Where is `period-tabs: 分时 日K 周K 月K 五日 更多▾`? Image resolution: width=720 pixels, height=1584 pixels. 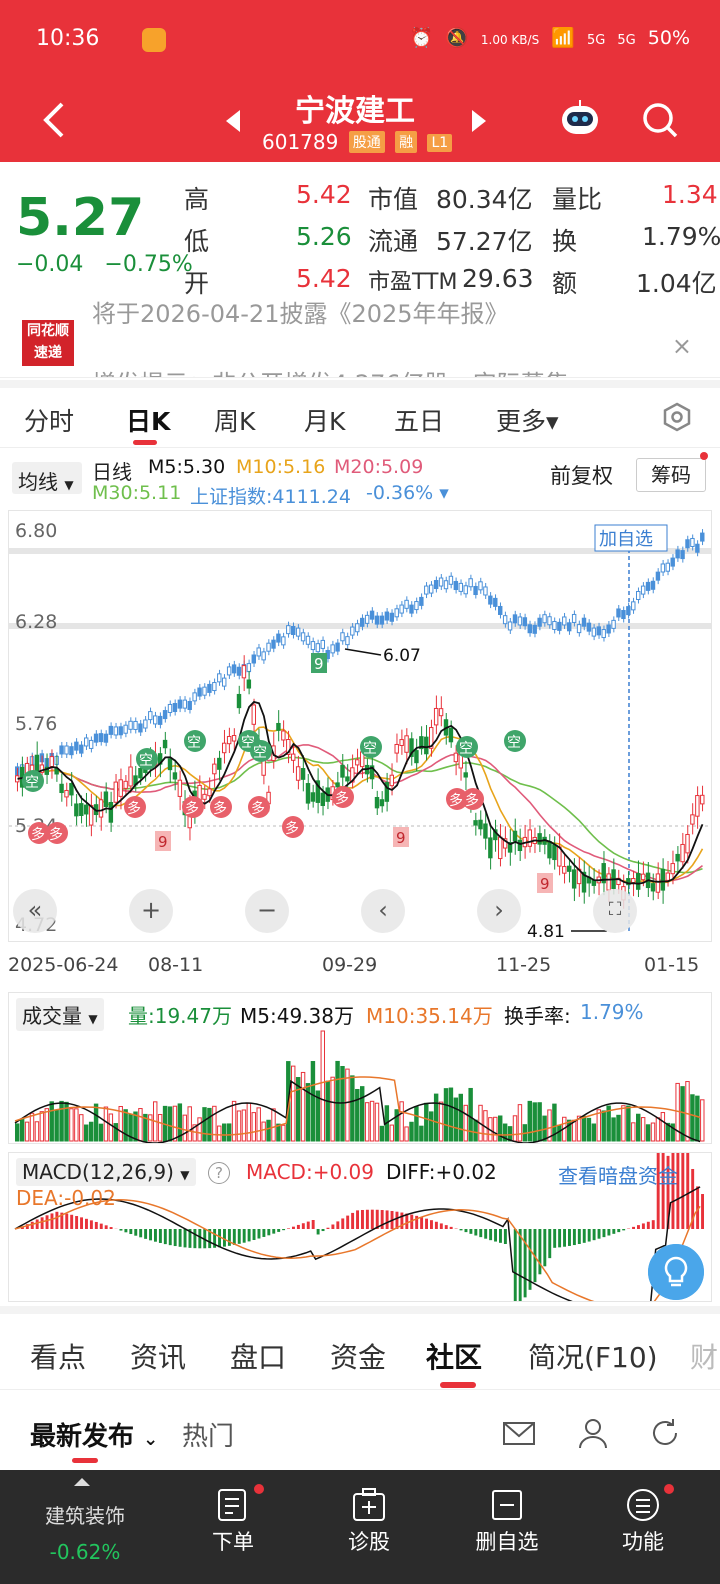 period-tabs: 分时 日K 周K 月K 五日 更多▾ is located at coordinates (360, 420).